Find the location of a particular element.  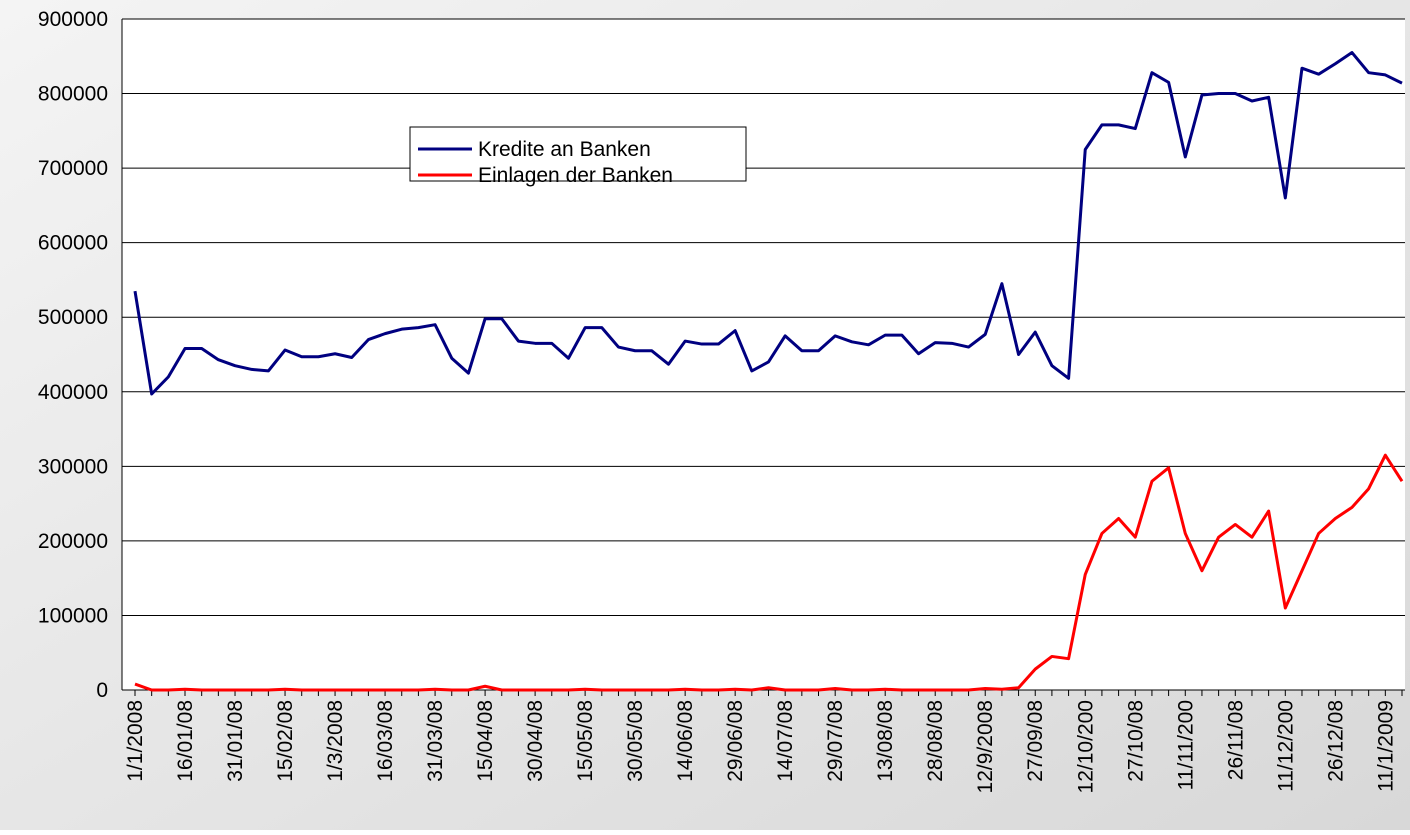

x-tick-label: 27/09/08 is located at coordinates (1035, 741).